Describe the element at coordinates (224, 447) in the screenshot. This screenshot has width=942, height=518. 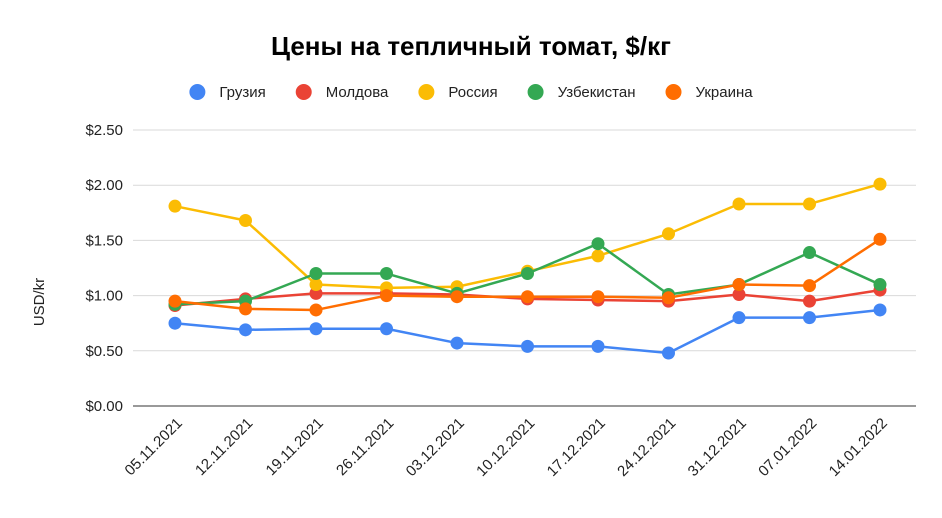
I see `x-tick-label: 12.11.2021` at that location.